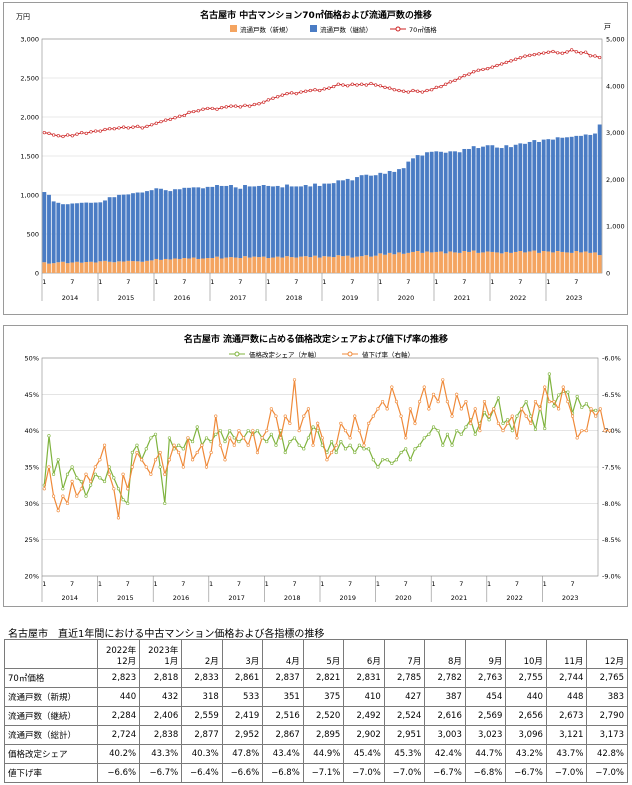 This screenshot has width=632, height=785. I want to click on table-header-cell: 2022年 12月, so click(118, 654).